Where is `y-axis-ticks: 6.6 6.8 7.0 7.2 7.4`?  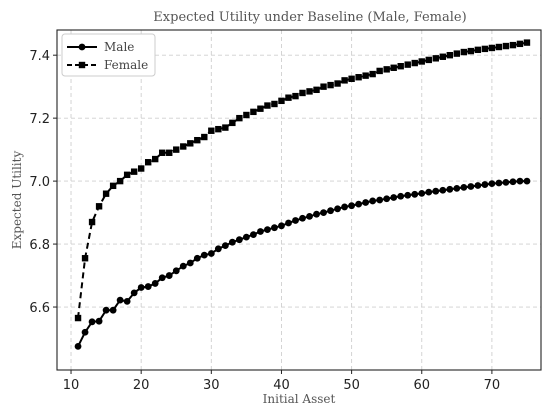 y-axis-ticks: 6.6 6.8 7.0 7.2 7.4 is located at coordinates (43, 182).